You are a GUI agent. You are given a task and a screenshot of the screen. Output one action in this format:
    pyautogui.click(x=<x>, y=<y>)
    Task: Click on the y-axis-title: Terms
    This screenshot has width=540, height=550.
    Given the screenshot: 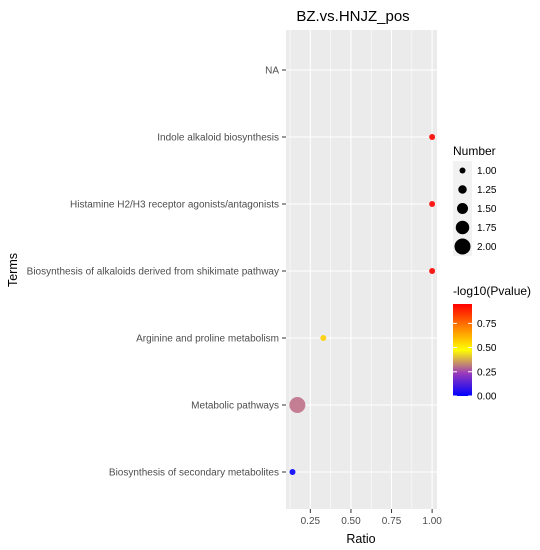 What is the action you would take?
    pyautogui.click(x=13, y=270)
    